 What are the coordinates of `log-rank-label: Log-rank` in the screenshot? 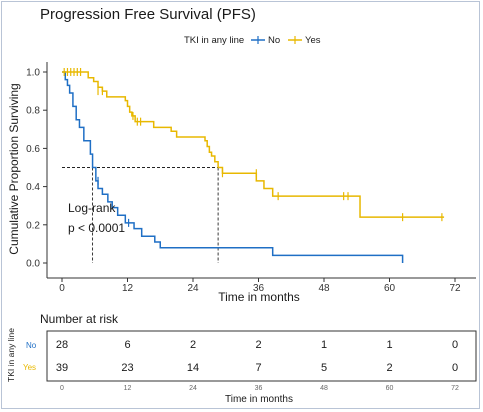 It's located at (92, 208).